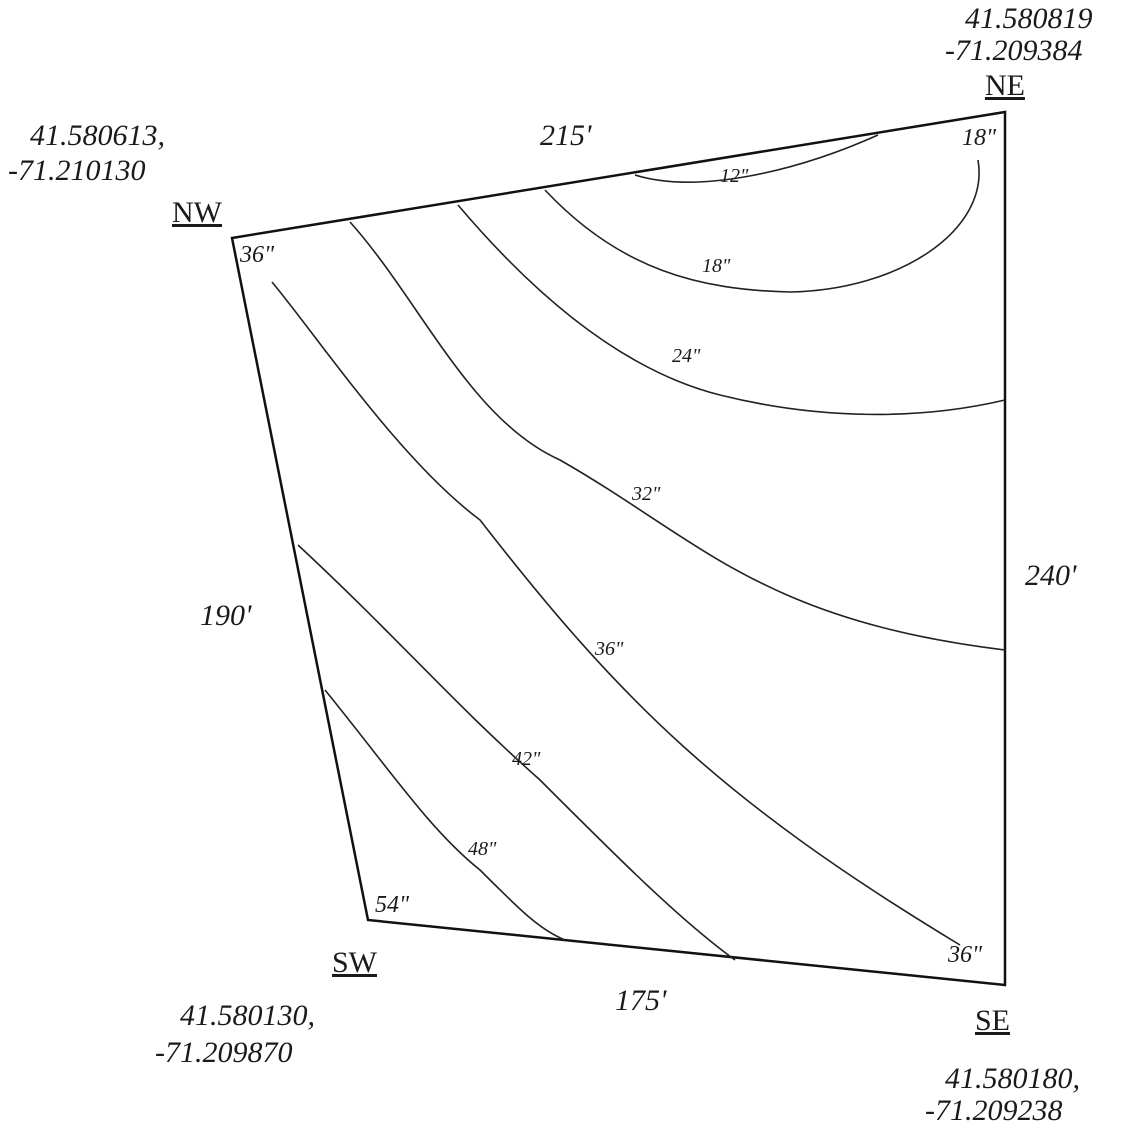  Describe the element at coordinates (1014, 50) in the screenshot. I see `coordinate: -71.209384` at that location.